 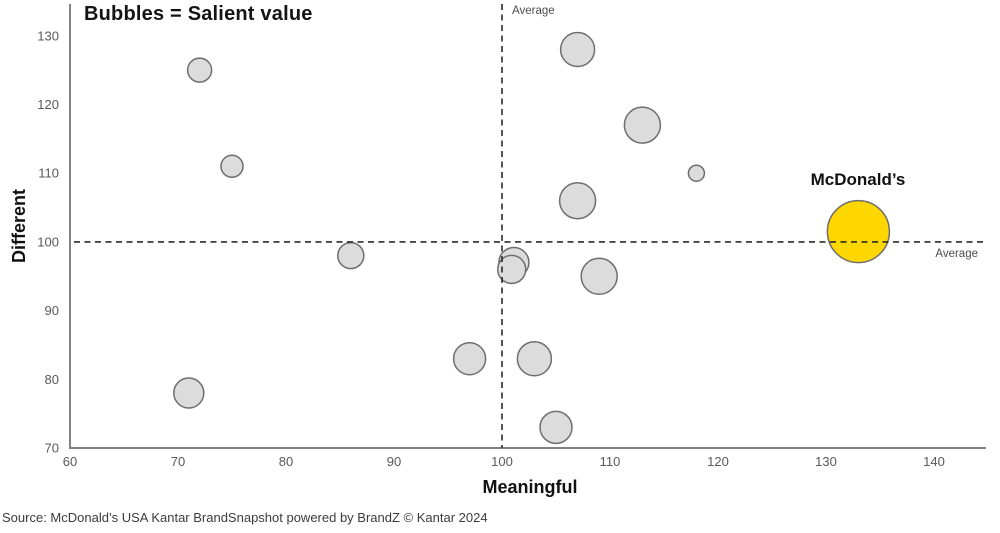 I want to click on x-tick-label: 60, so click(x=70, y=461).